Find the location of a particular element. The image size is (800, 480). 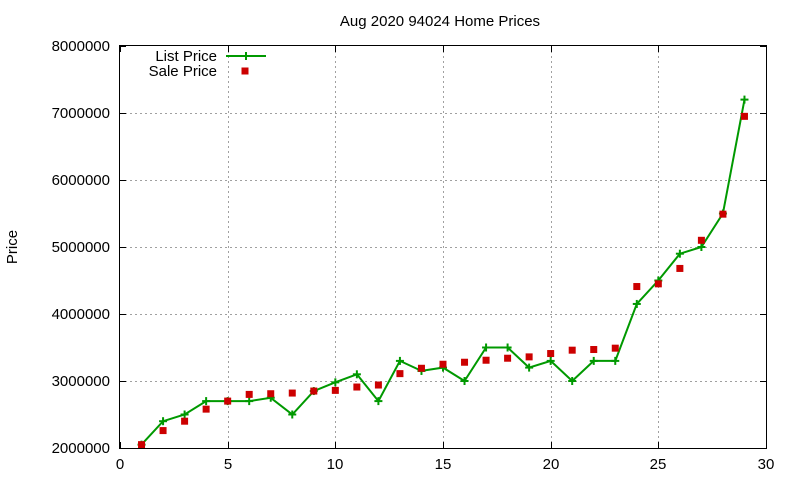

legend-label-sale-price: Sale Price is located at coordinates (183, 71).